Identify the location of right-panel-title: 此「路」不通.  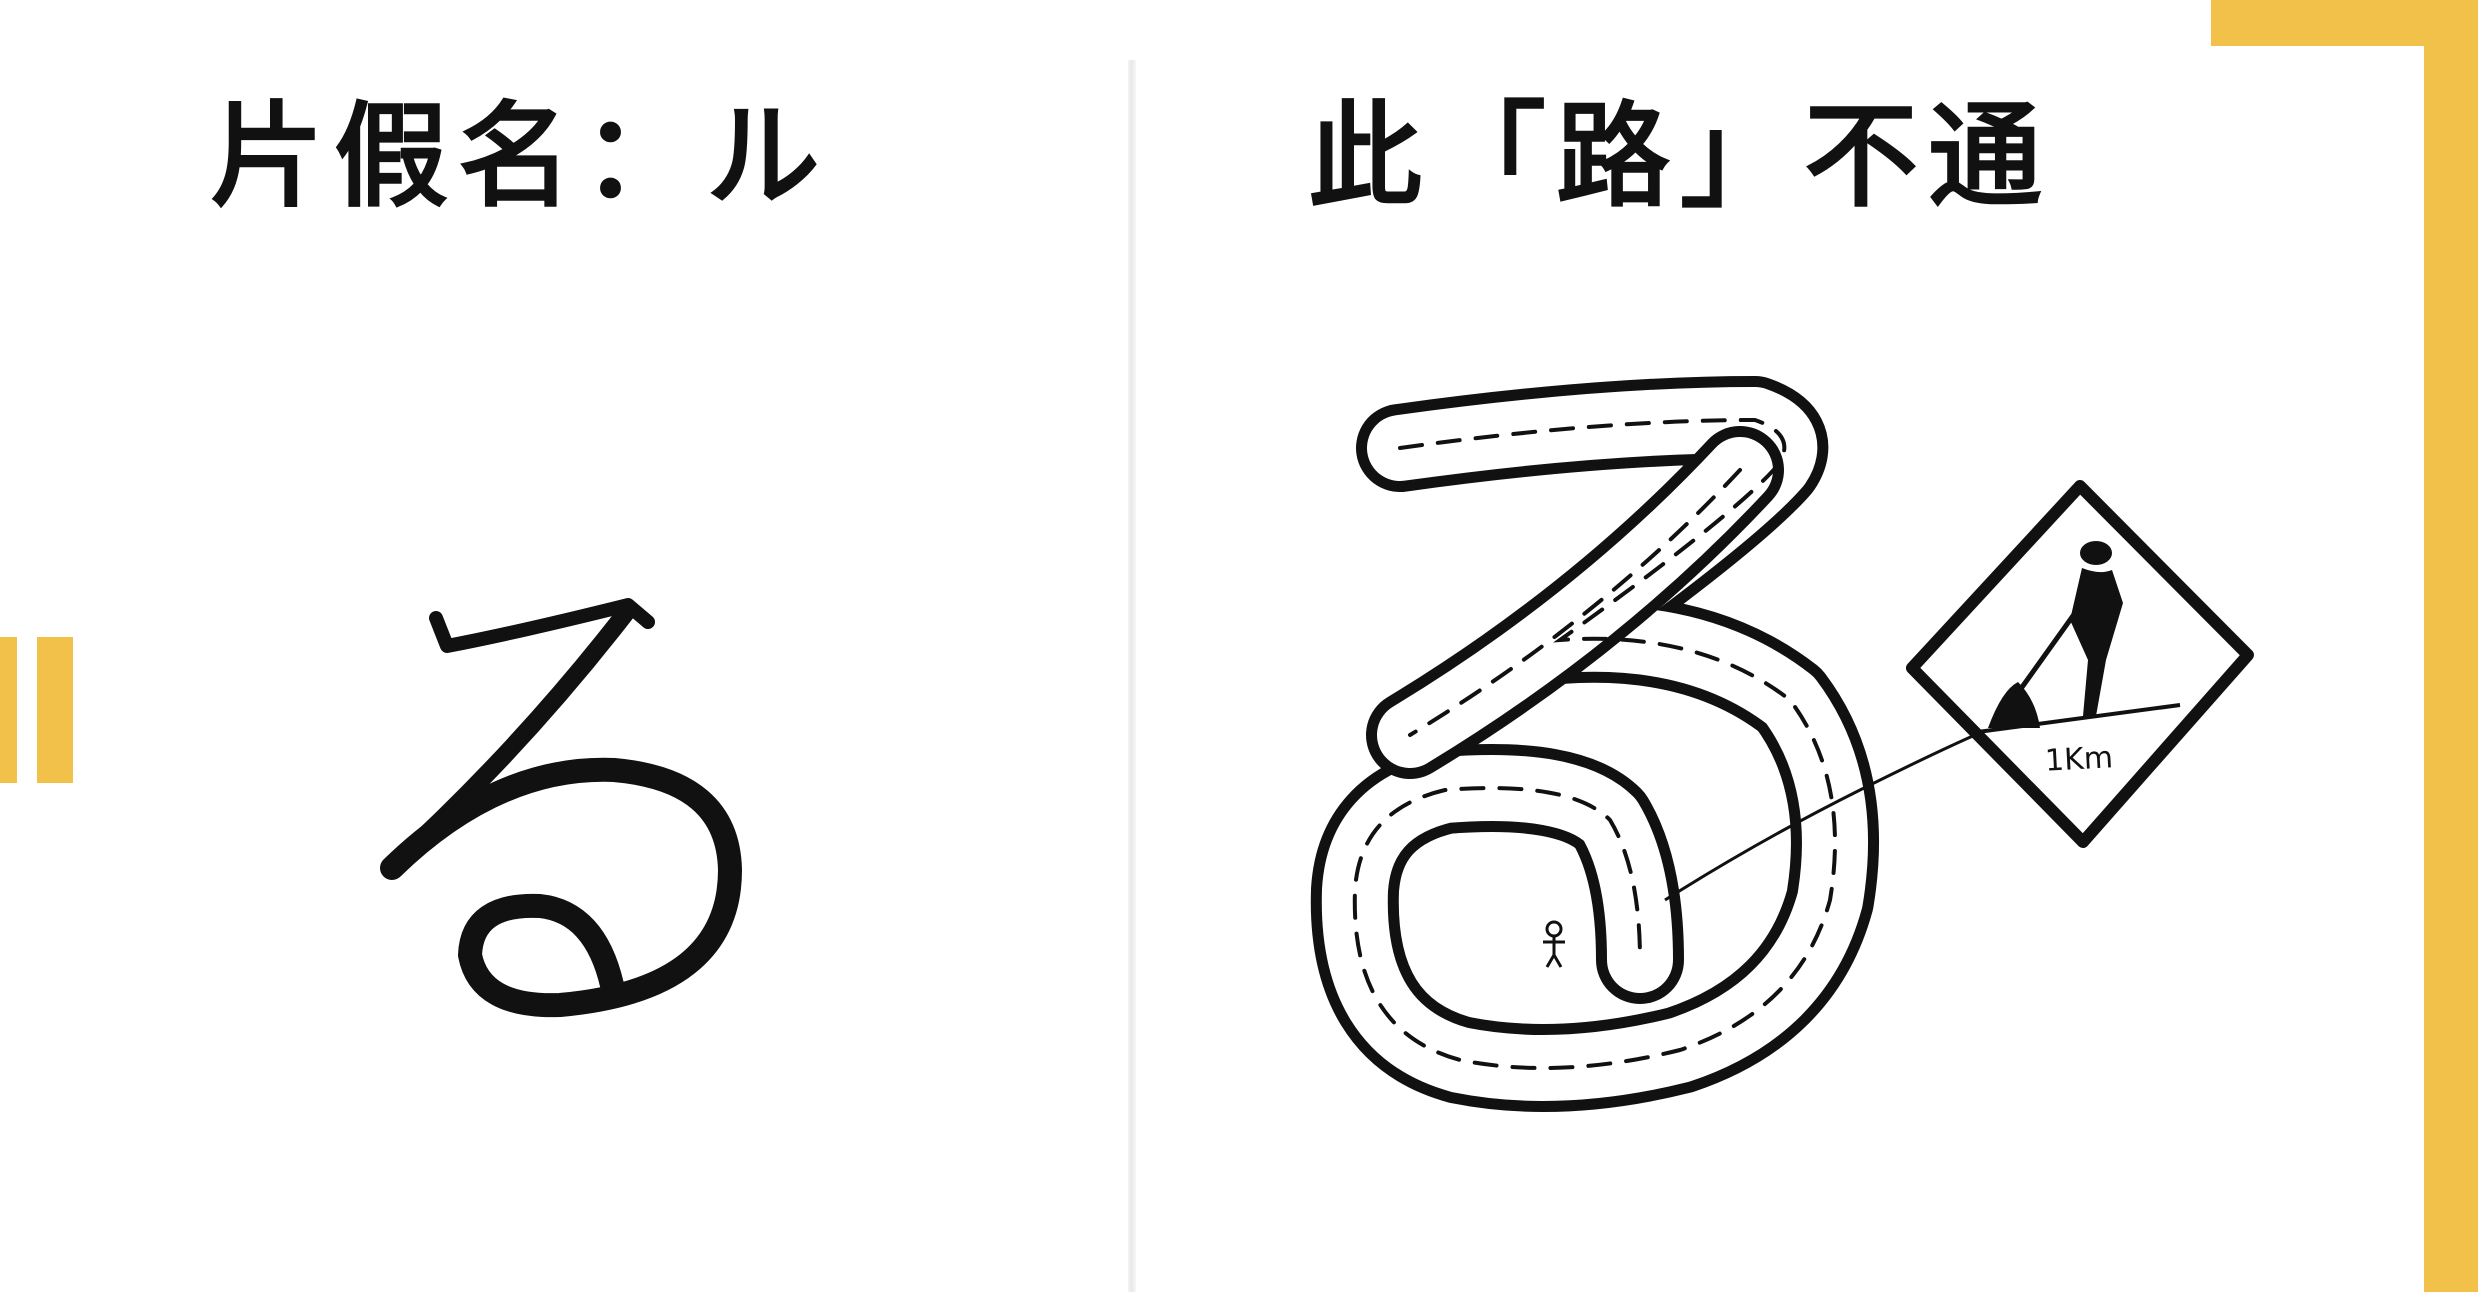
(1680, 156).